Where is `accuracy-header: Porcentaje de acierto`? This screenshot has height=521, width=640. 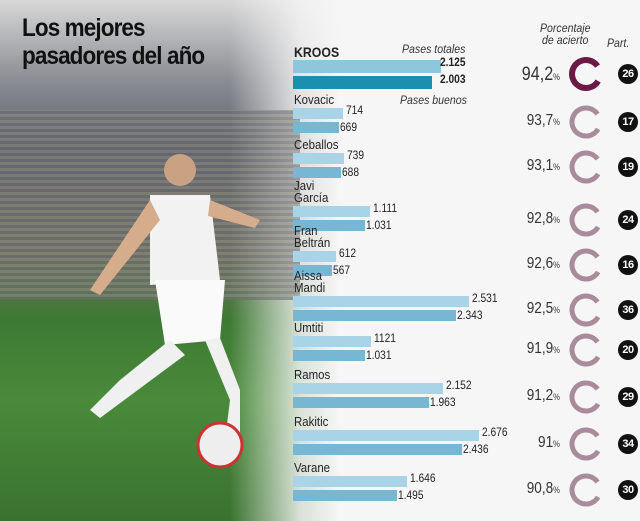 accuracy-header: Porcentaje de acierto is located at coordinates (565, 34).